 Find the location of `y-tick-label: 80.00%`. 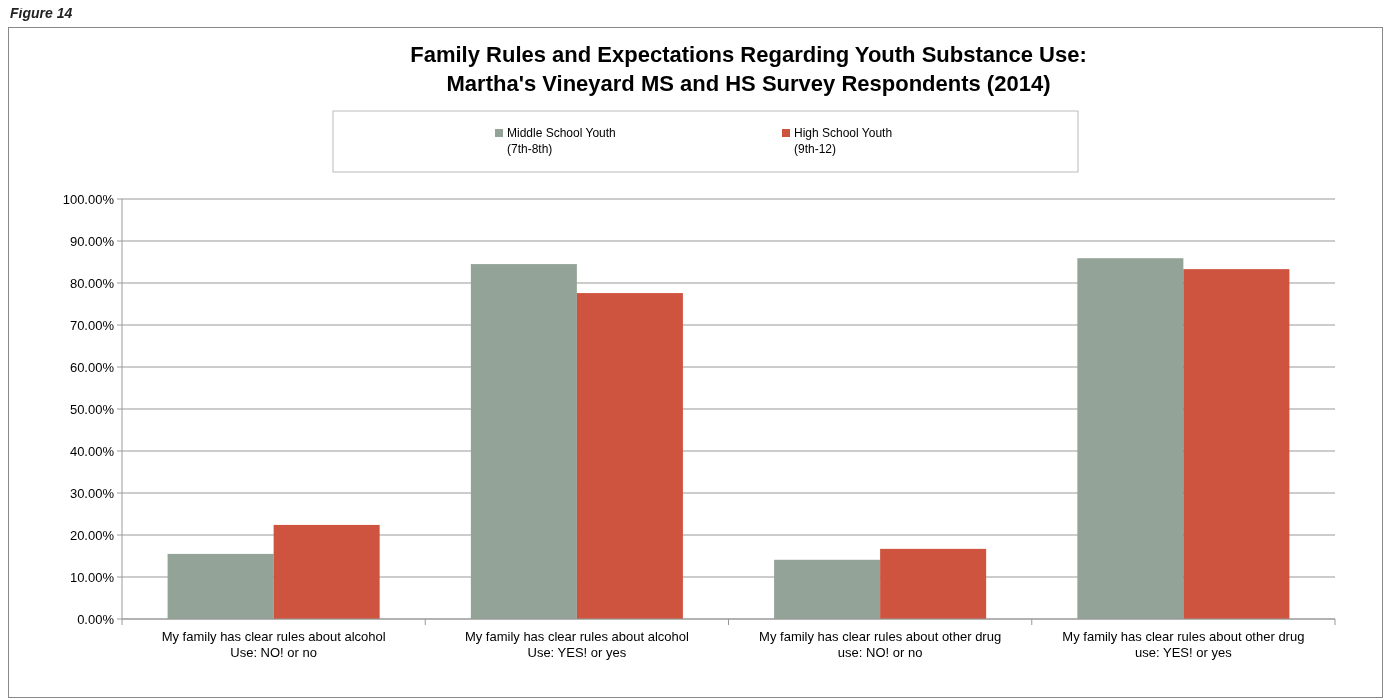

y-tick-label: 80.00% is located at coordinates (92, 283).